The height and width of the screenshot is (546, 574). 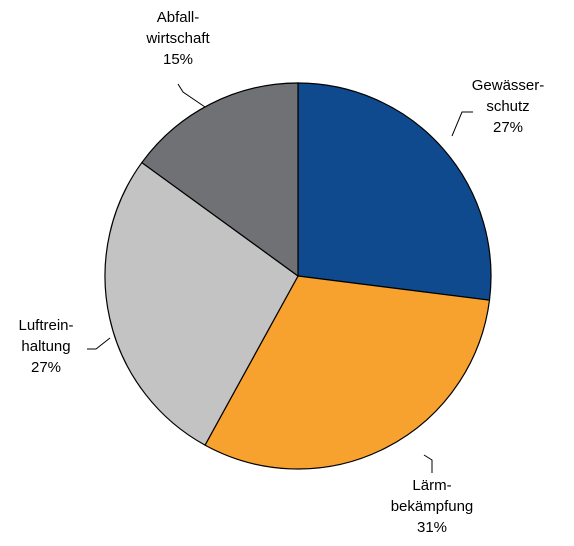 I want to click on slice-label-0: Gewässer-schutz 27%, so click(x=508, y=106).